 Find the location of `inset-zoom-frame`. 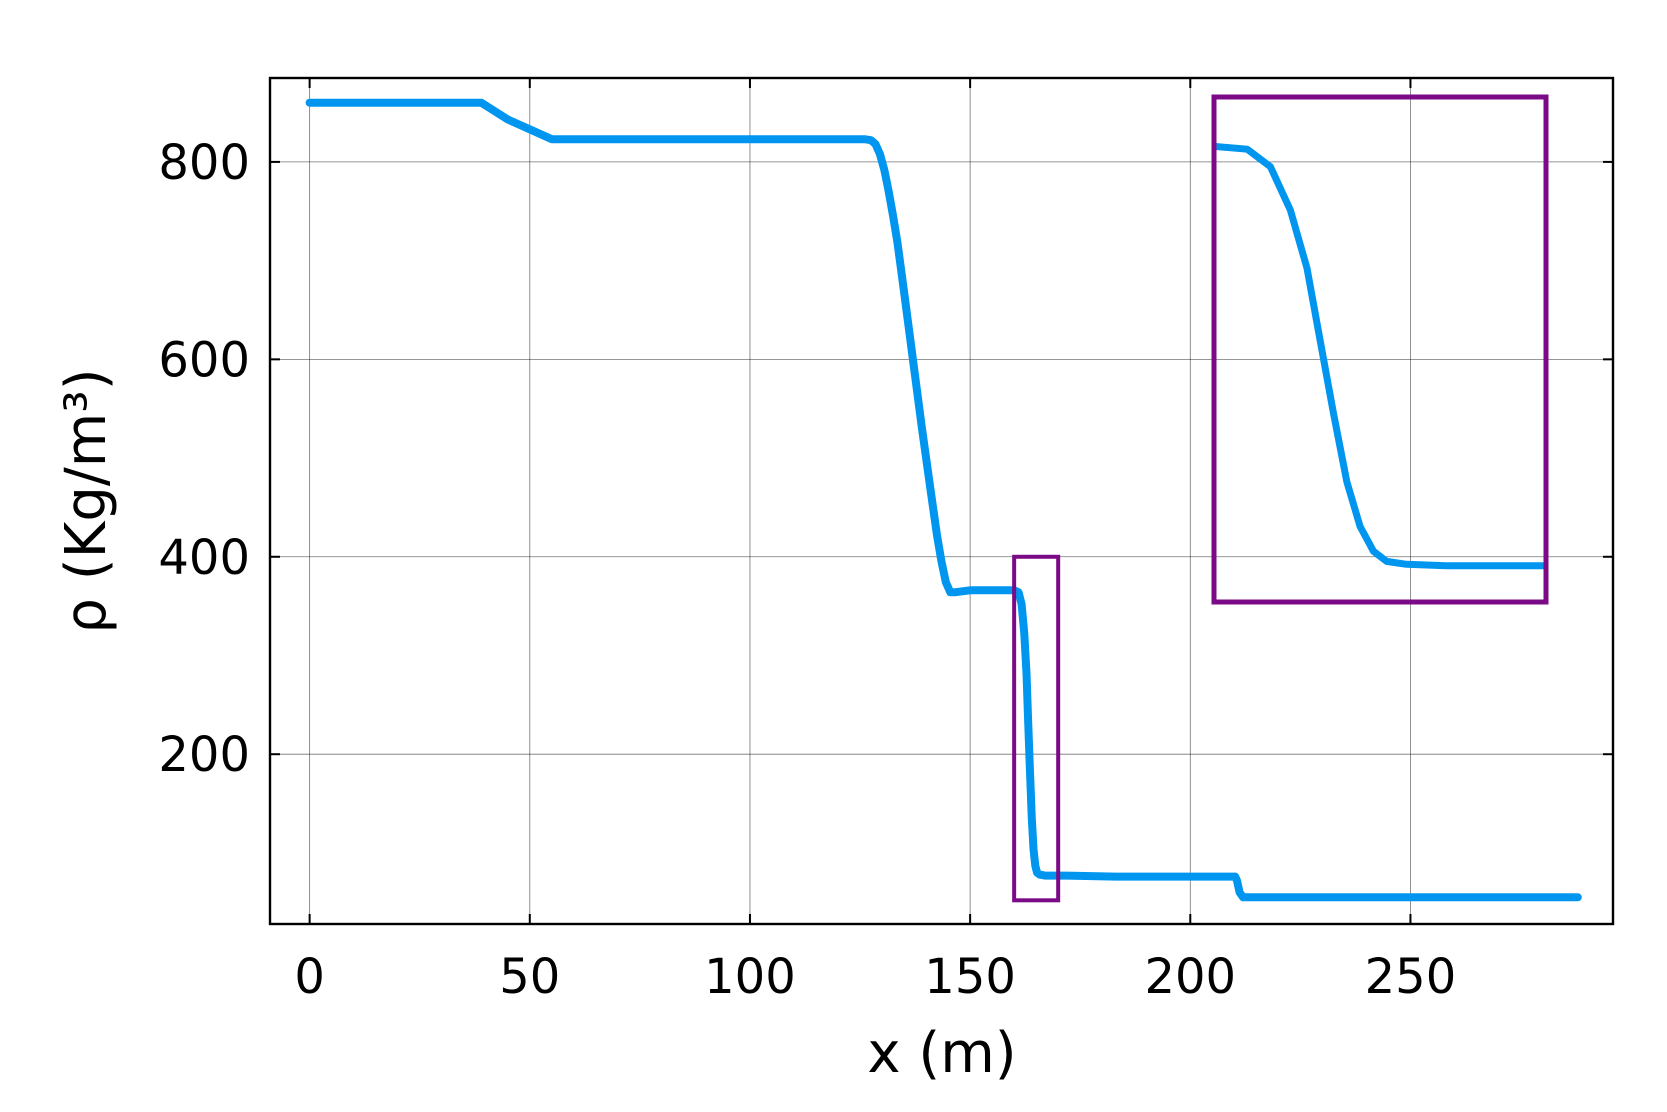

inset-zoom-frame is located at coordinates (1380, 349).